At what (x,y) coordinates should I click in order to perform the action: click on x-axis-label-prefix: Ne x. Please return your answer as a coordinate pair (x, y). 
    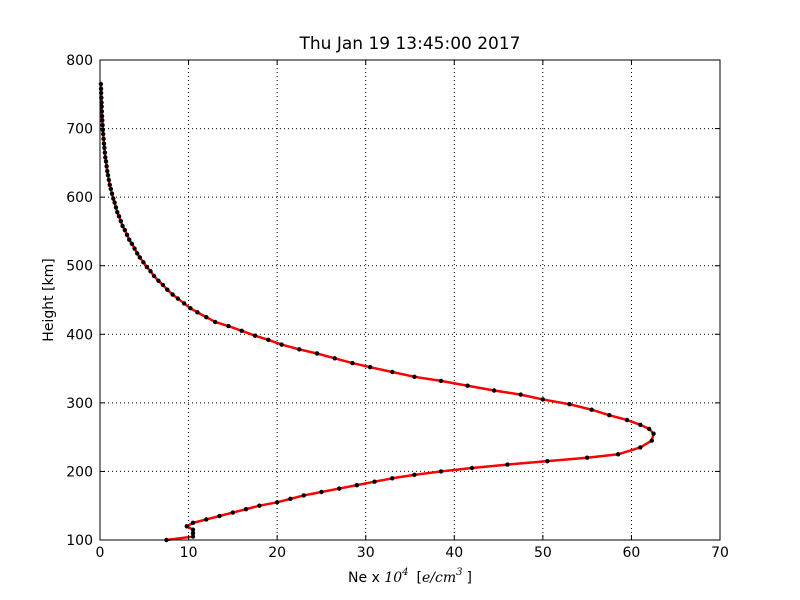
    Looking at the image, I should click on (366, 578).